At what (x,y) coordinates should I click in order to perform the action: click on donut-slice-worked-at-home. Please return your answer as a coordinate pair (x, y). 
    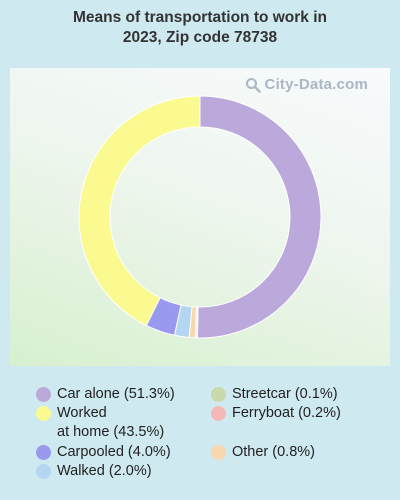
    Looking at the image, I should click on (139, 211).